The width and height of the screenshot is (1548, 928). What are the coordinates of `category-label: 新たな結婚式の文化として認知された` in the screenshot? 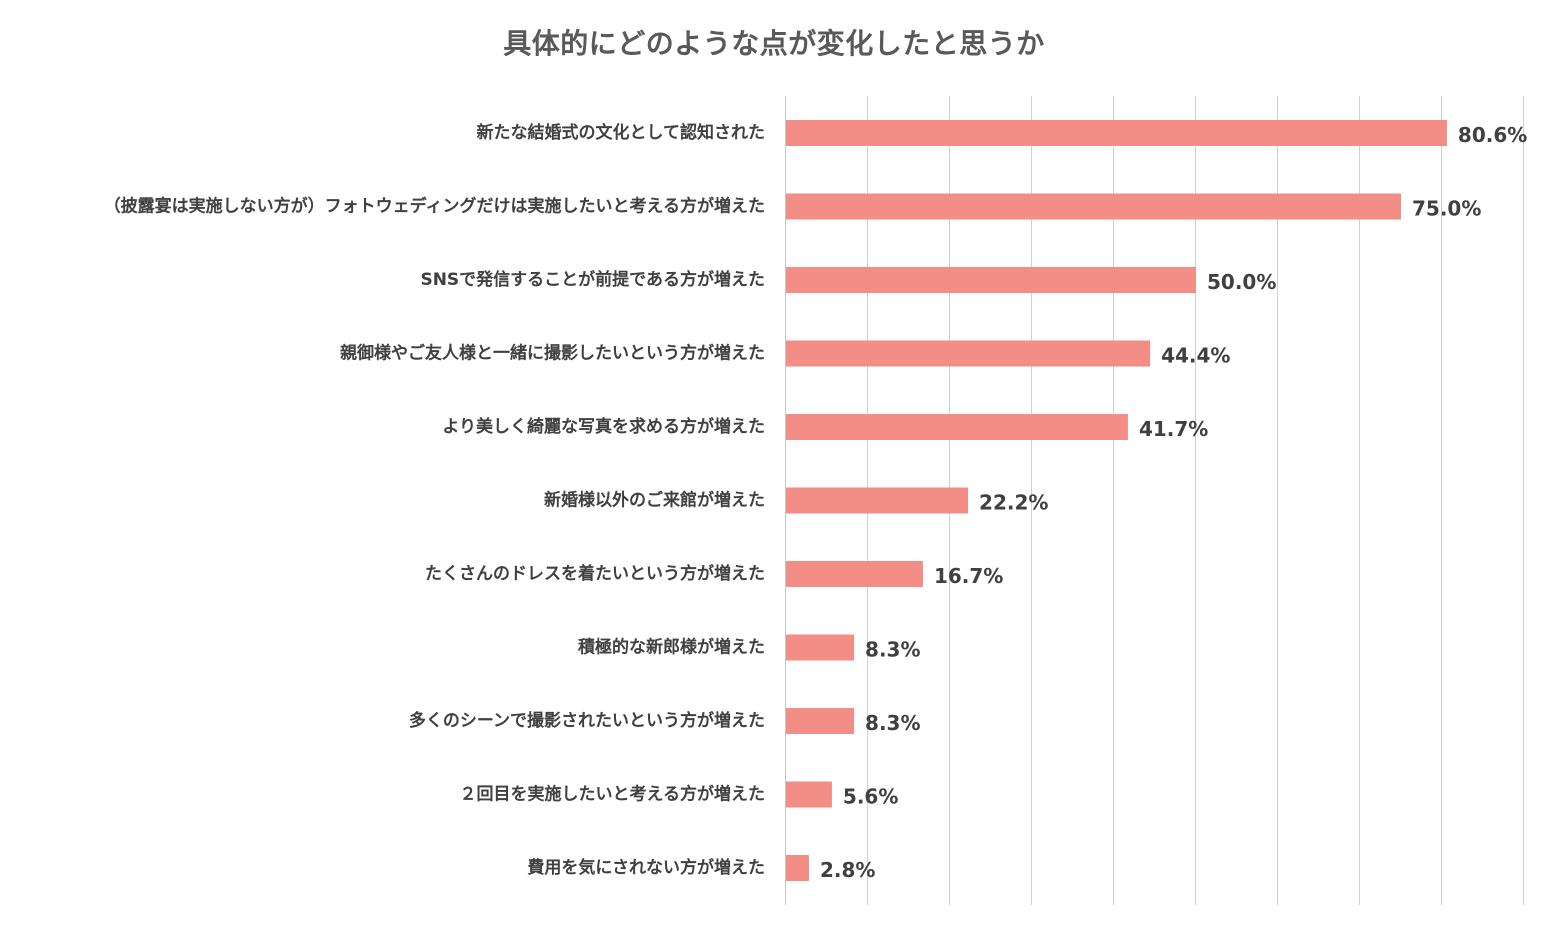 It's located at (621, 132).